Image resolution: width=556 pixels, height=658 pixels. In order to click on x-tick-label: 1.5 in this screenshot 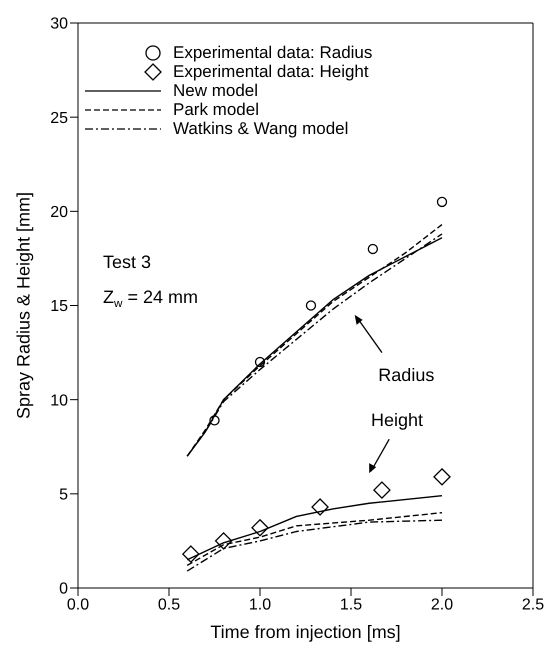, I will do `click(351, 605)`.